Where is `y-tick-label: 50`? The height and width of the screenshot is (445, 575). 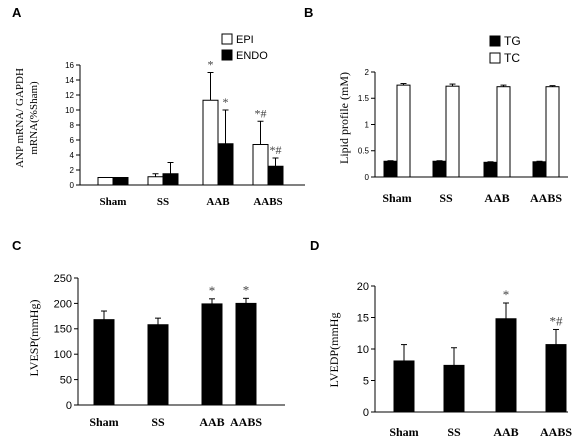
y-tick-label: 50 is located at coordinates (66, 380).